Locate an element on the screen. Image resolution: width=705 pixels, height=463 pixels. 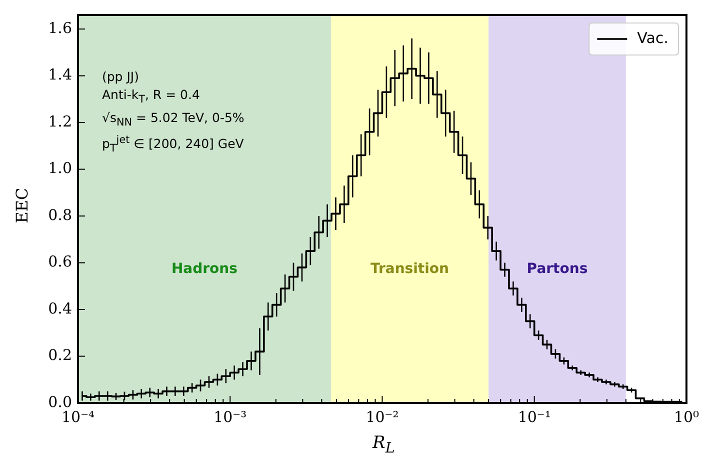
x-tick-label: 10⁻³ is located at coordinates (230, 417).